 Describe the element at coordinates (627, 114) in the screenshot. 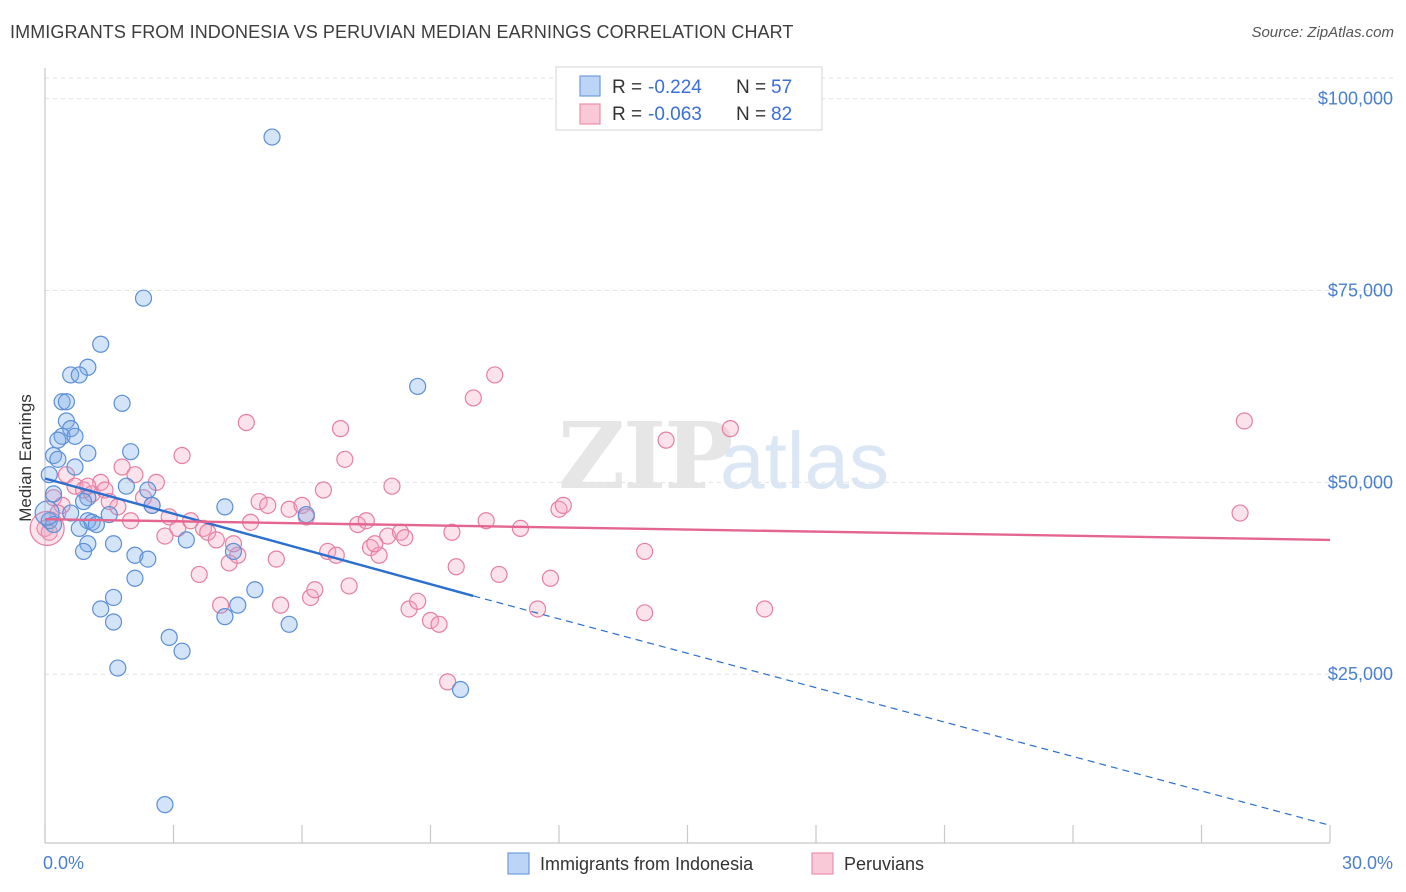

I see `legend-r-label-2: R =` at that location.